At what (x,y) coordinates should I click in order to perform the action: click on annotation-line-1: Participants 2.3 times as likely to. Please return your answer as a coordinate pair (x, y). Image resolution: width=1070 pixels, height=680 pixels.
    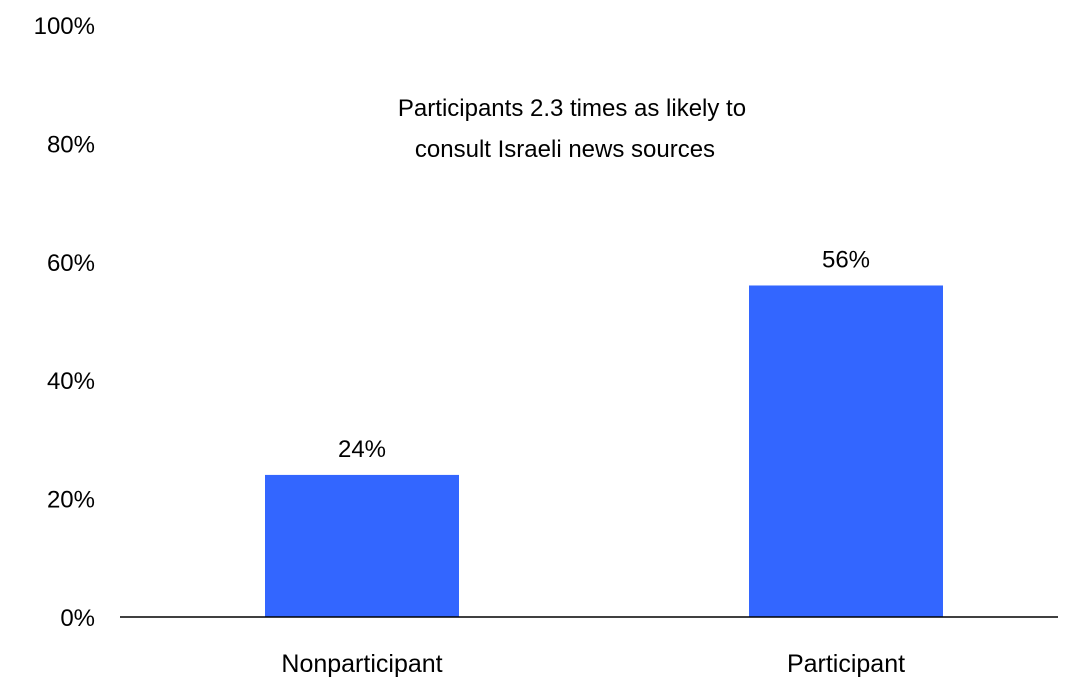
    Looking at the image, I should click on (572, 108).